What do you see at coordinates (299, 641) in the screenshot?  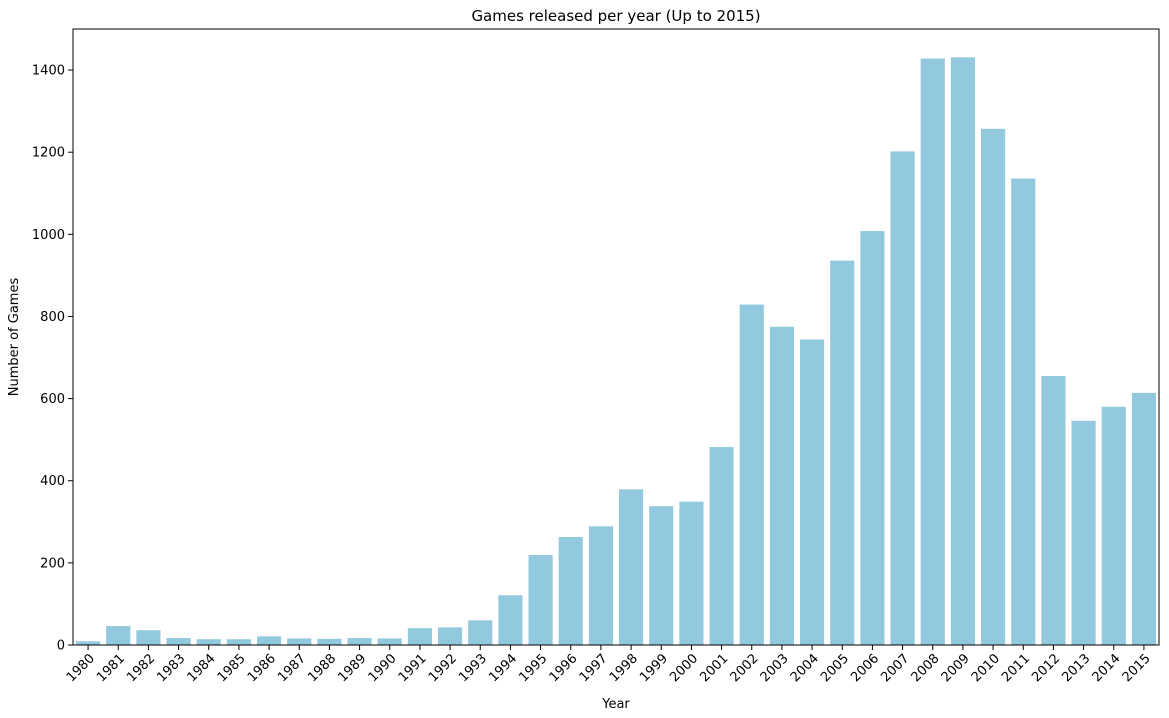 I see `bar-1987` at bounding box center [299, 641].